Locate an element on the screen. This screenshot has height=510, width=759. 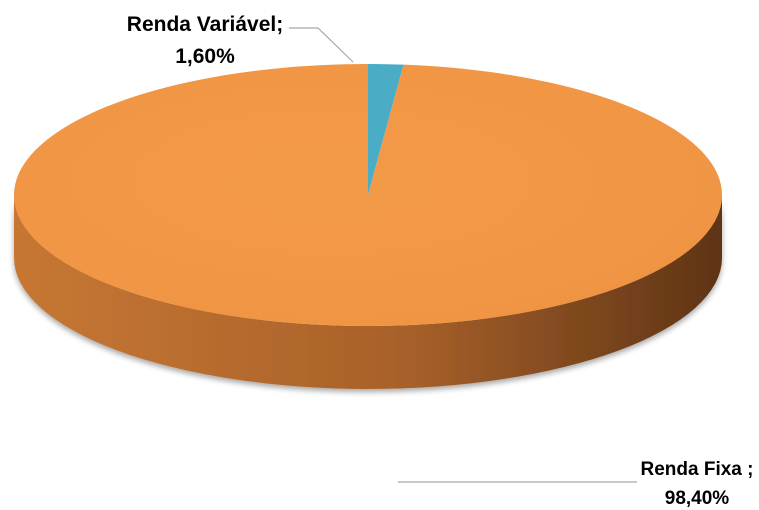
label-renda-fixa-value: 98,40% is located at coordinates (697, 498).